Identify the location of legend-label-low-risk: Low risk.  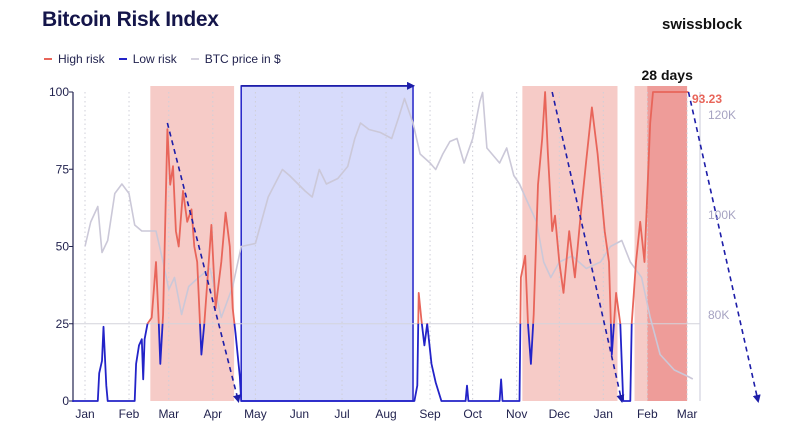
(154, 59).